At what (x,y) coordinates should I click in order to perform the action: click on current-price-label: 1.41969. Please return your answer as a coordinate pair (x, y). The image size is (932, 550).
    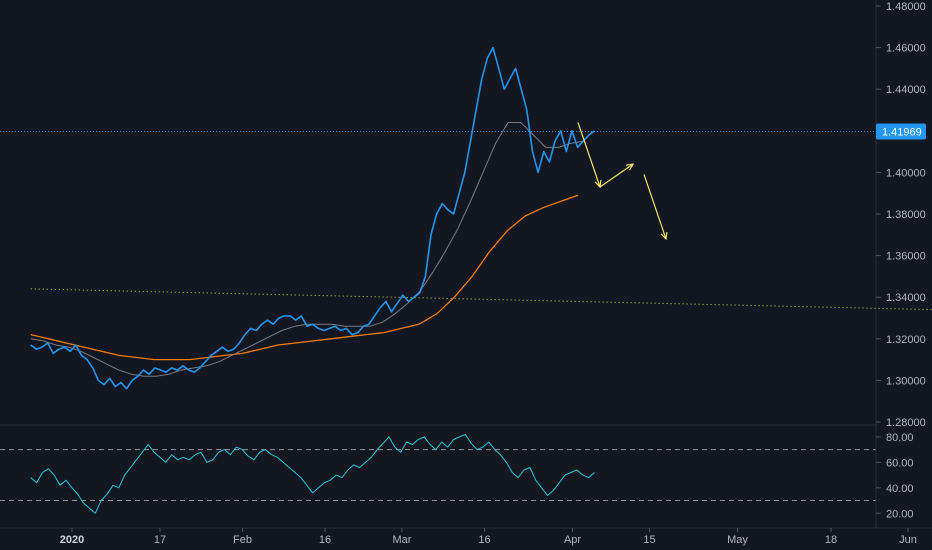
    Looking at the image, I should click on (901, 131).